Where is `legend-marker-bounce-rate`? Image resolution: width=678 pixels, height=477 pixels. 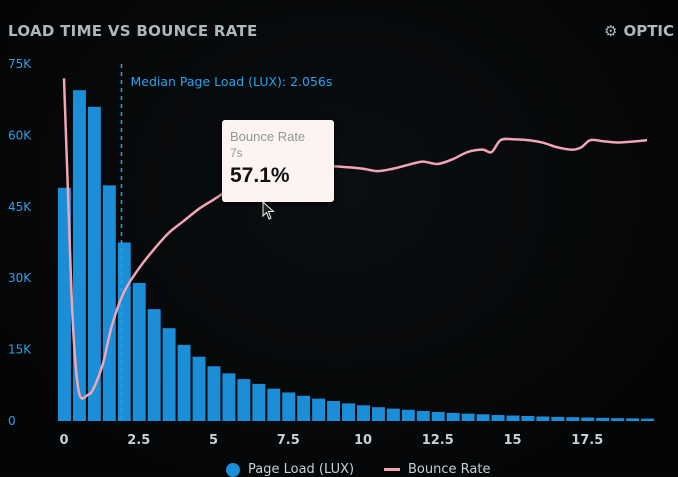
legend-marker-bounce-rate is located at coordinates (392, 469).